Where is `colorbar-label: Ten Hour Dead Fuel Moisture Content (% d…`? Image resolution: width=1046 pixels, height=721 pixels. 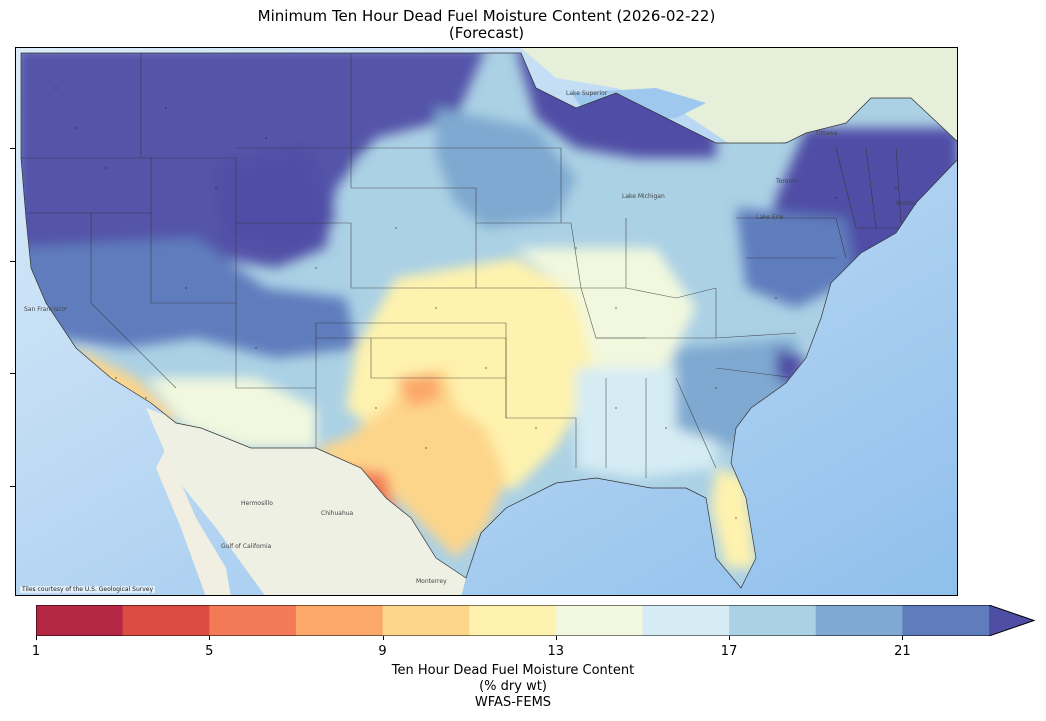 colorbar-label: Ten Hour Dead Fuel Moisture Content (% d… is located at coordinates (513, 687).